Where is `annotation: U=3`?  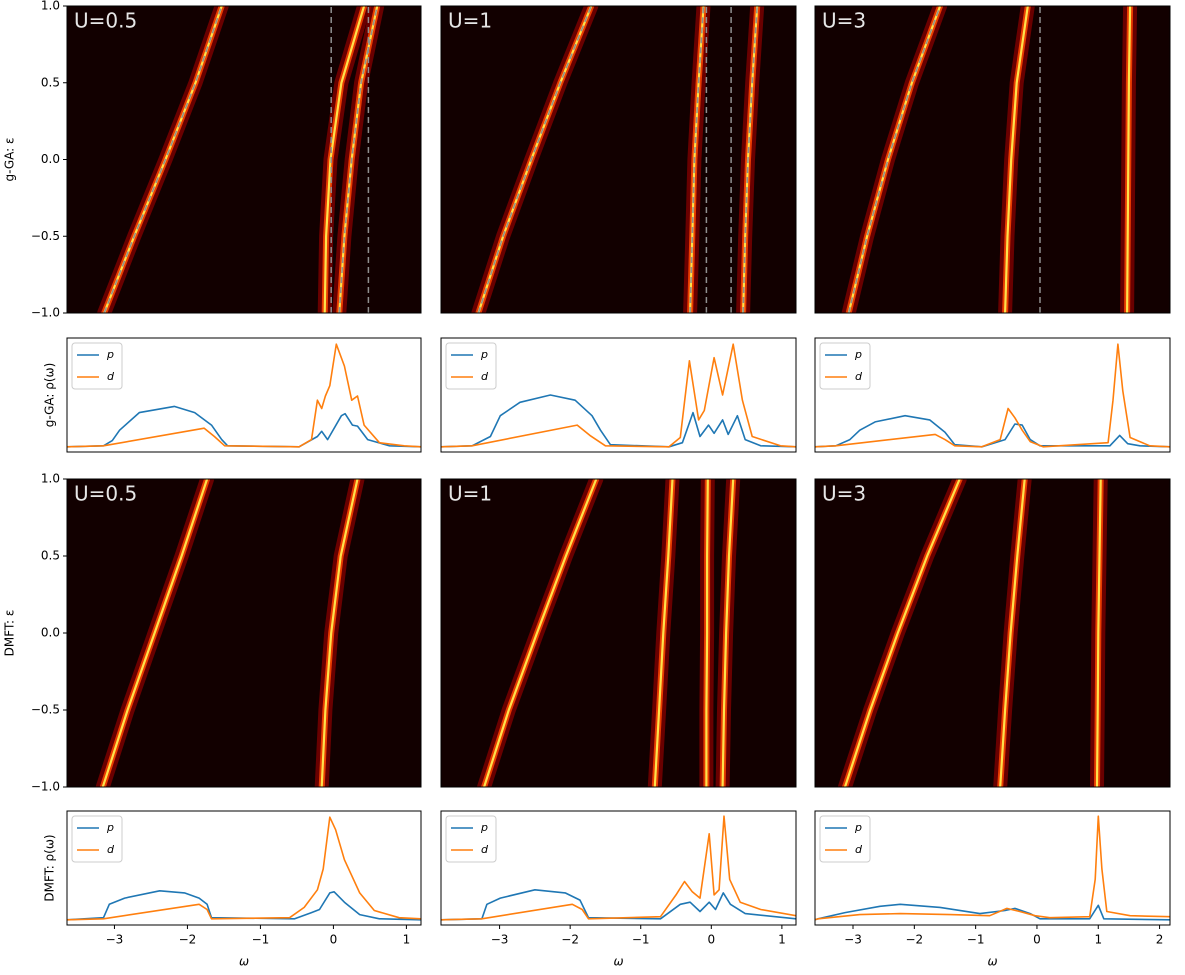 annotation: U=3 is located at coordinates (844, 494).